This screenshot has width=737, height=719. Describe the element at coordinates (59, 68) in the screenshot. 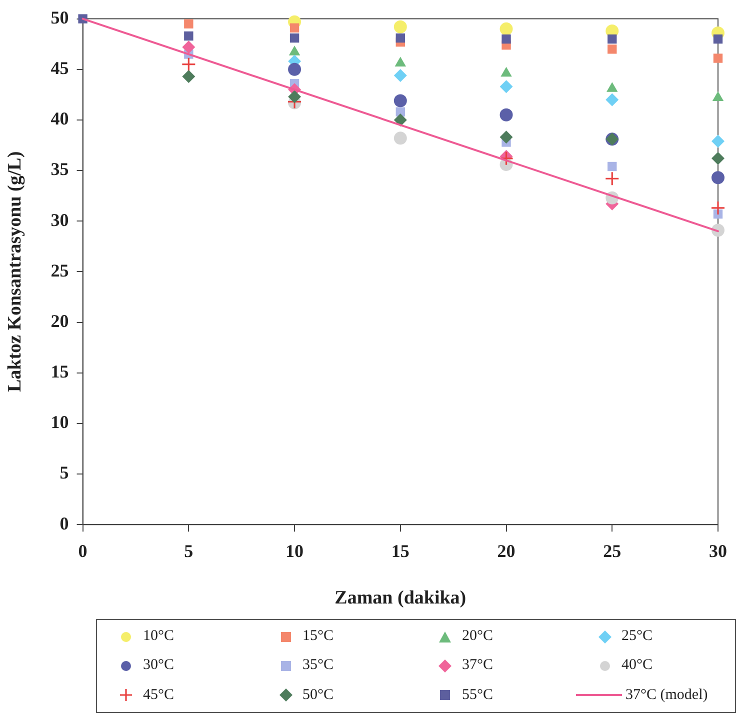

I see `y-tick-label: 45` at that location.